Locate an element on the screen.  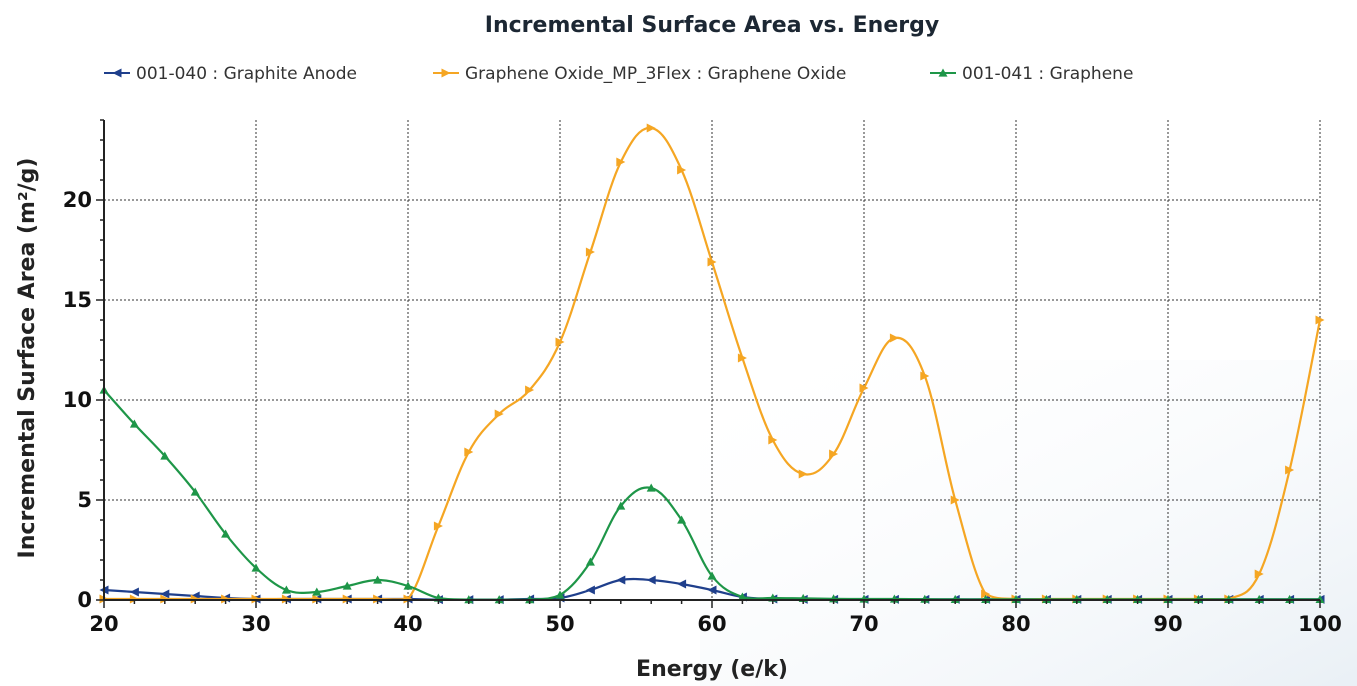
legend-label: Graphene Oxide_MP_3Flex : Graphene Oxide is located at coordinates (655, 74).